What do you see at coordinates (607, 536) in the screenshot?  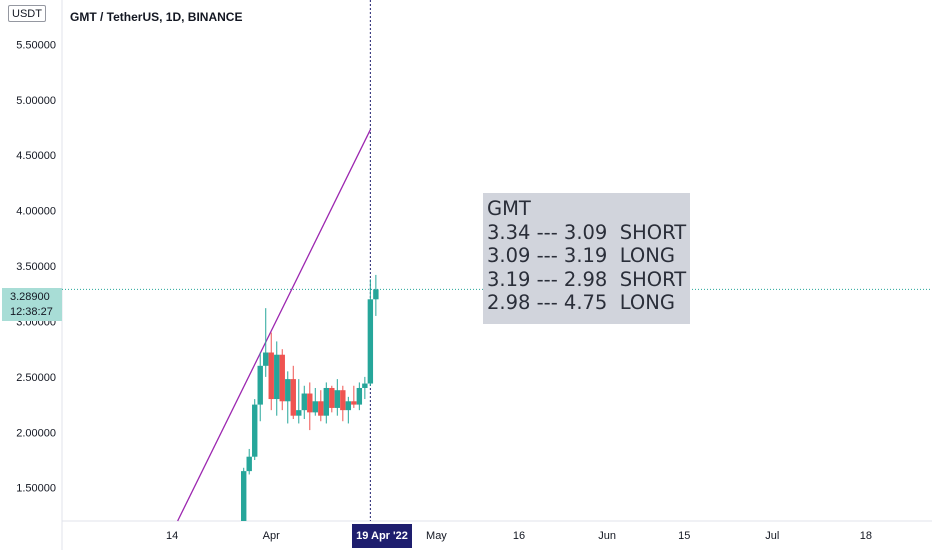 I see `x-tick-label: Jun` at bounding box center [607, 536].